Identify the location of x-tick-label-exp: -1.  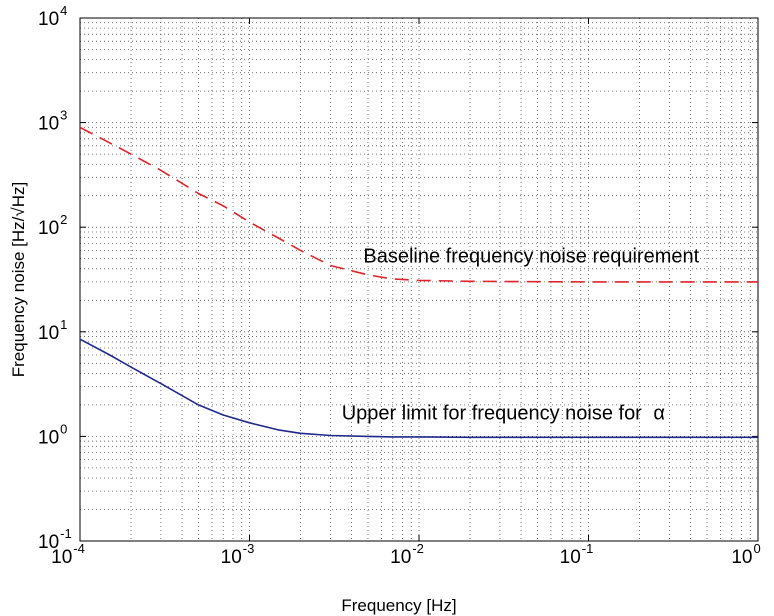
(588, 548).